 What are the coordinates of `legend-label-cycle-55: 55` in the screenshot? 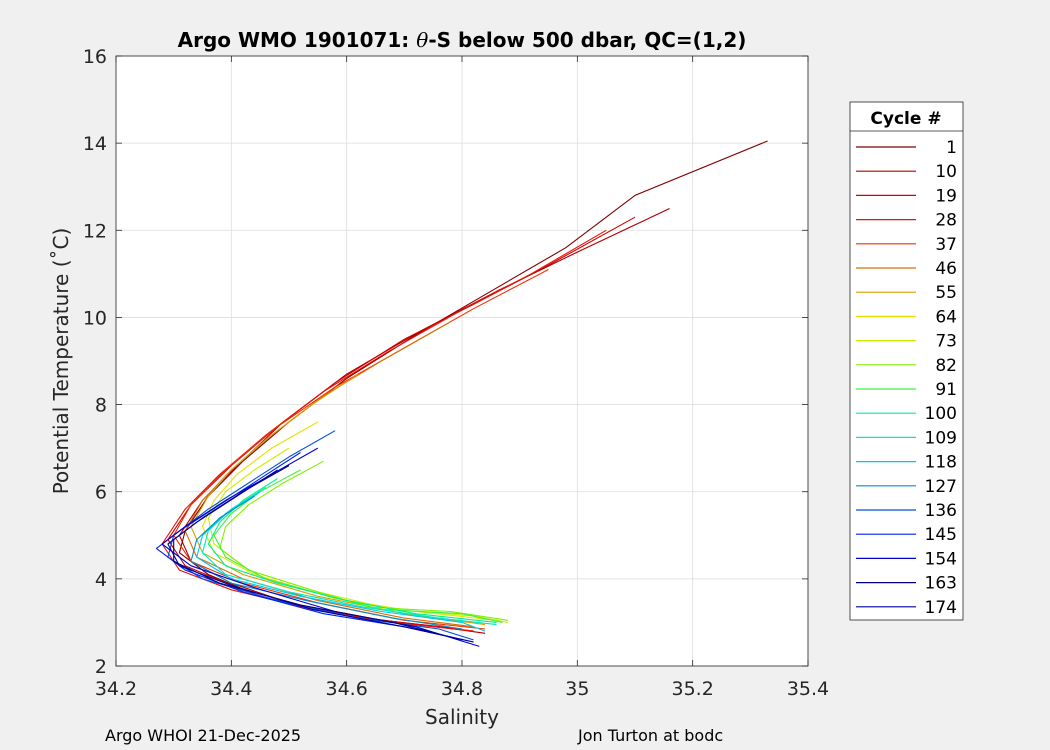 It's located at (946, 293).